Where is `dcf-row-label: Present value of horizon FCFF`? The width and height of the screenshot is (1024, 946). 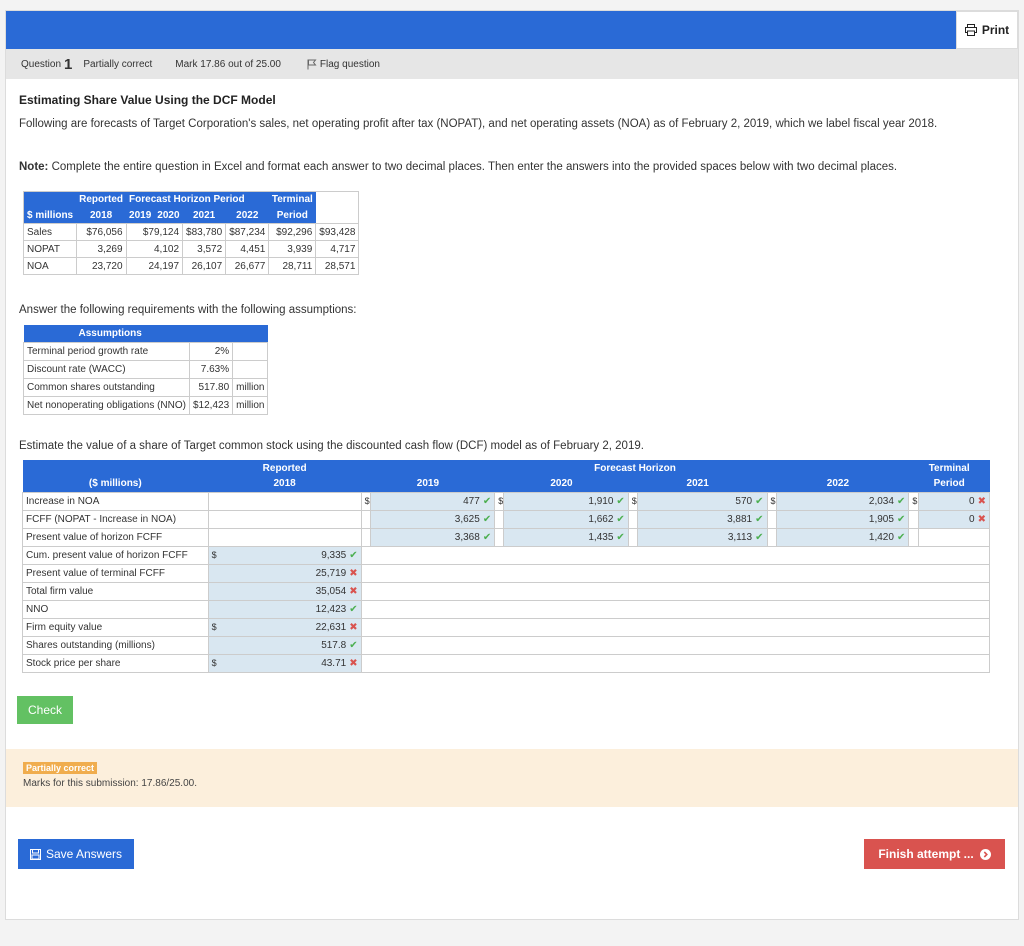
dcf-row-label: Present value of horizon FCFF is located at coordinates (115, 537).